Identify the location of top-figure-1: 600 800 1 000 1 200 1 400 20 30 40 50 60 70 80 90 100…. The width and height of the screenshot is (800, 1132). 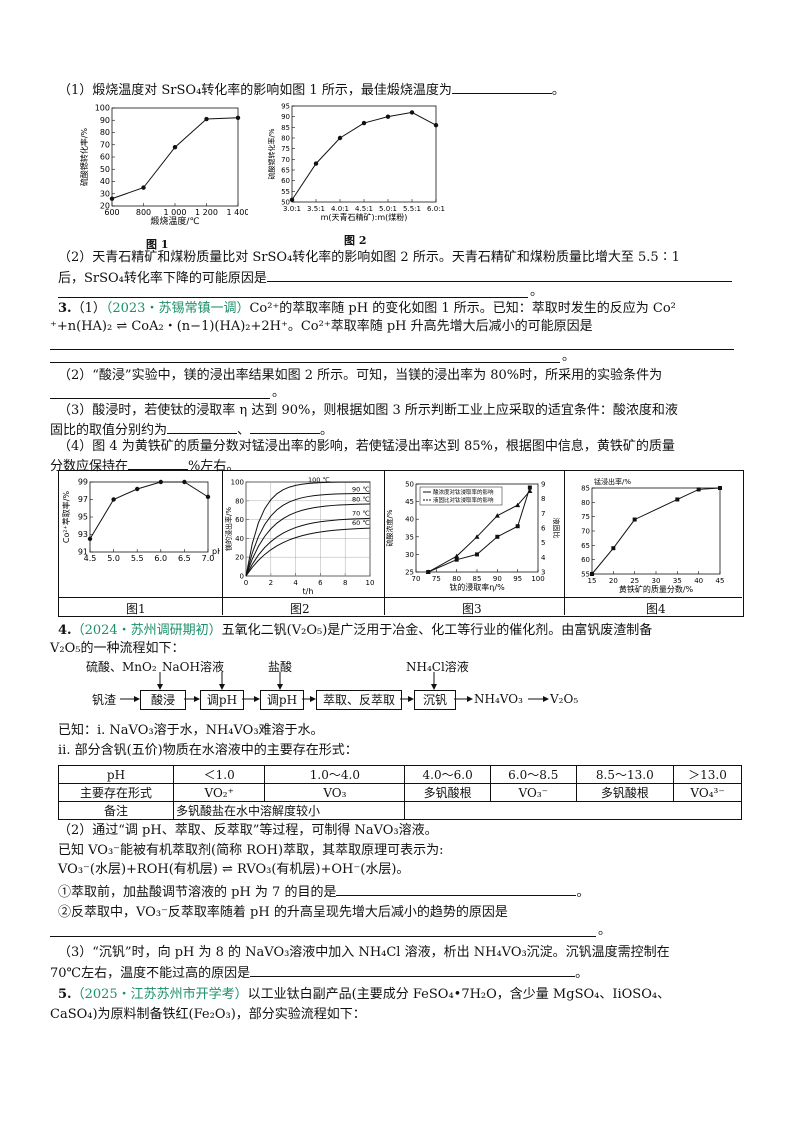
(163, 166).